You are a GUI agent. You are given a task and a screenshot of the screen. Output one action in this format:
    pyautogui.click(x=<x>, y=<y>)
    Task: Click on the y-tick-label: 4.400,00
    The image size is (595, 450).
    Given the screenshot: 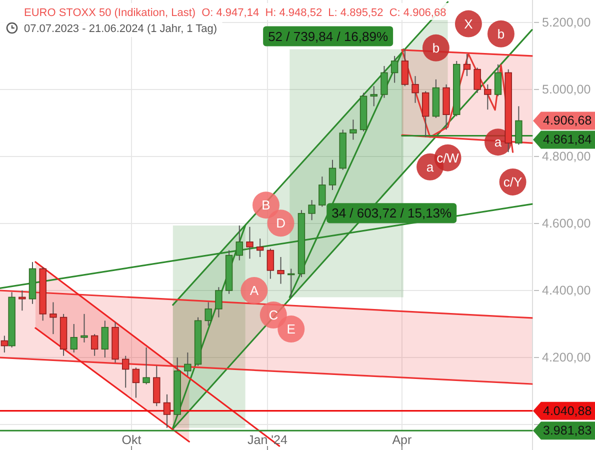 What is the action you would take?
    pyautogui.click(x=566, y=291)
    